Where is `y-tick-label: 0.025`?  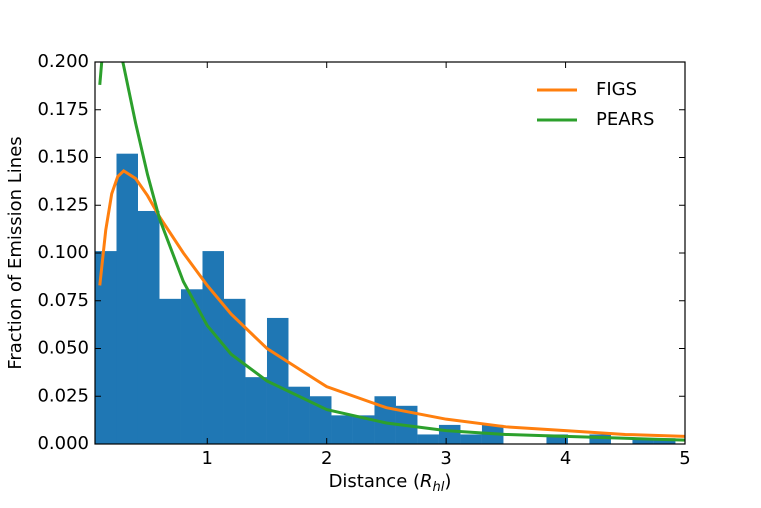
y-tick-label: 0.025 is located at coordinates (63, 395).